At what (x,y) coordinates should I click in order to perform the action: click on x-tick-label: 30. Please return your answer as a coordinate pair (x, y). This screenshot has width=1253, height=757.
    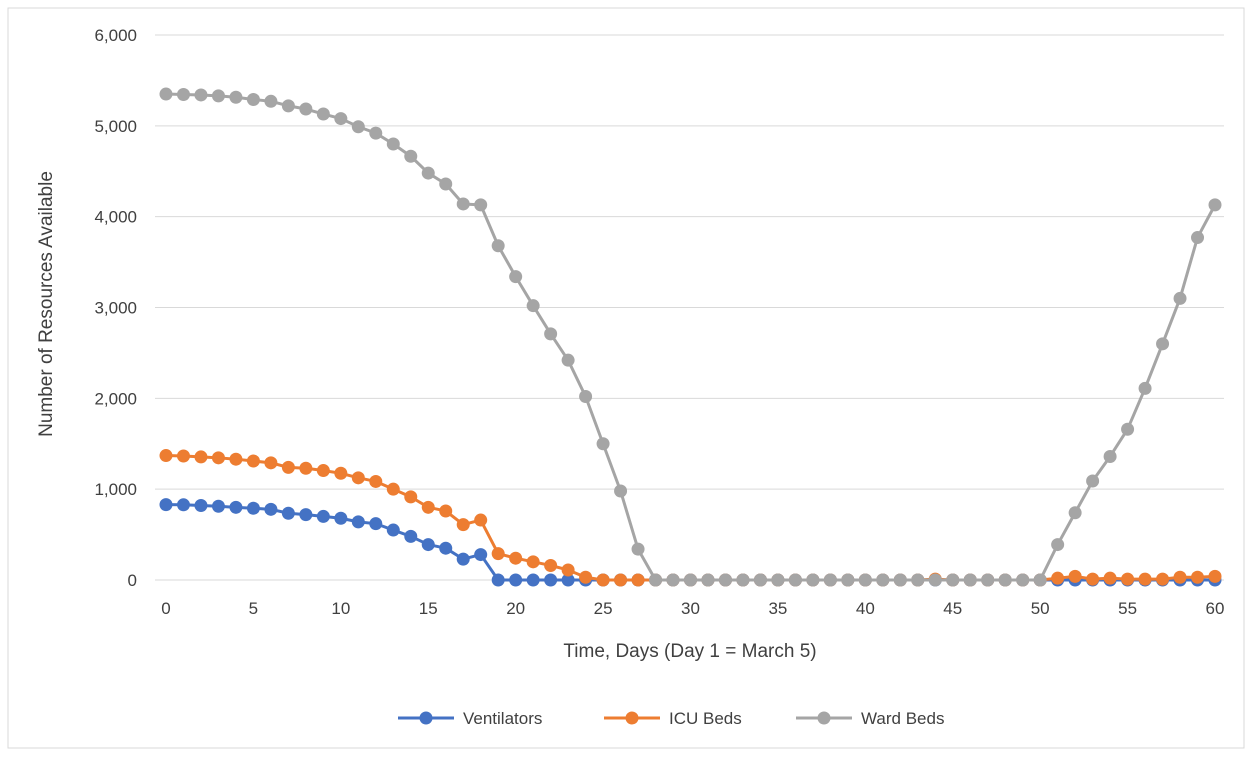
    Looking at the image, I should click on (690, 608).